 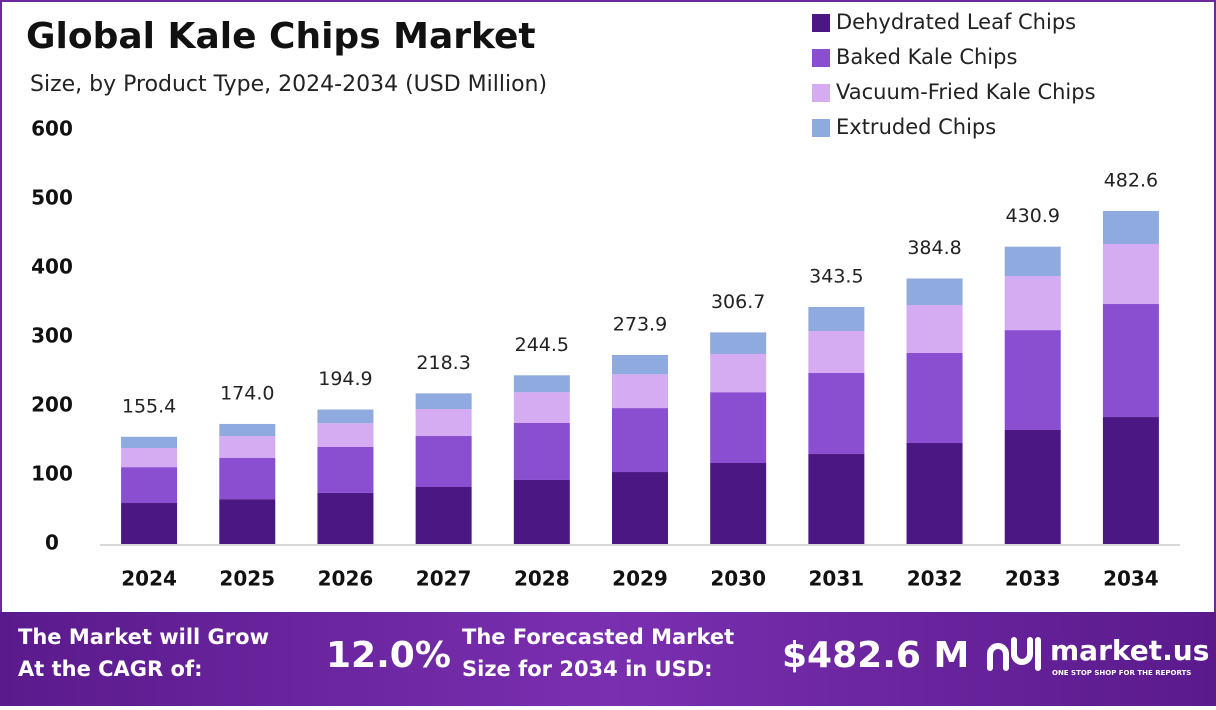 I want to click on total-label: 384.8, so click(x=934, y=248).